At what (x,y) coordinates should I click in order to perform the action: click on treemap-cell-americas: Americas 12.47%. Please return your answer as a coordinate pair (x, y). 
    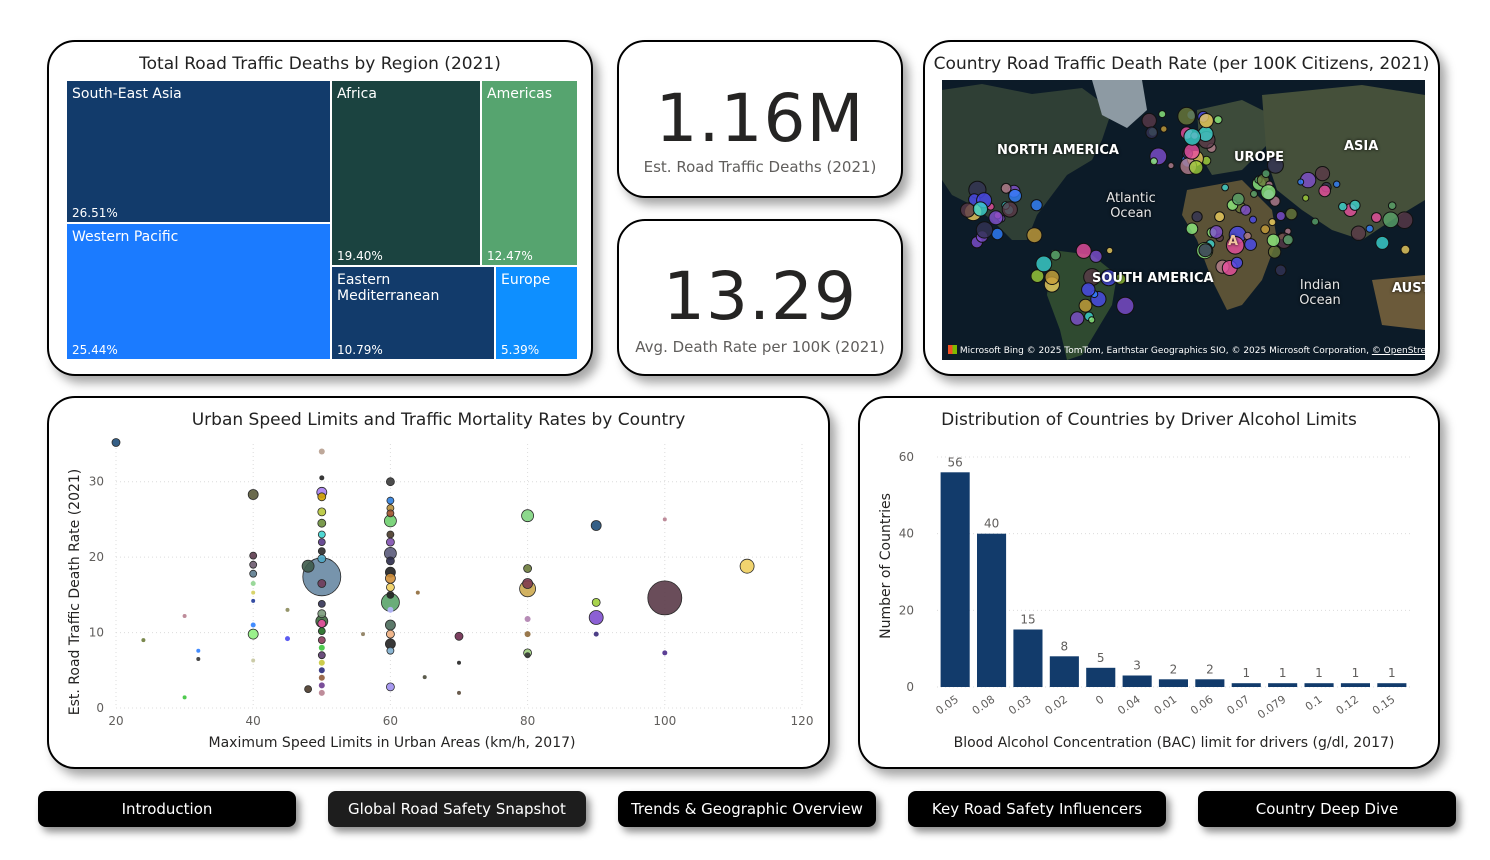
    Looking at the image, I should click on (529, 173).